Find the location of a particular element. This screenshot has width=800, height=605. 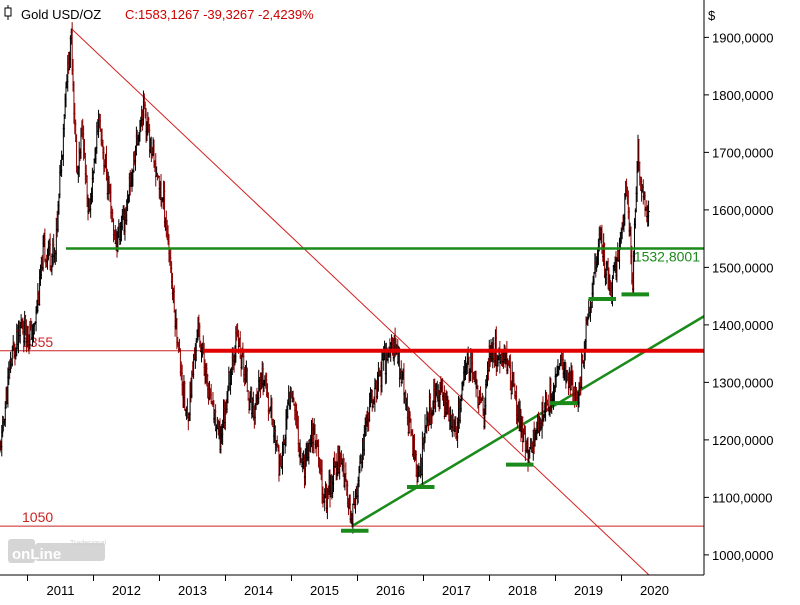

y-tick-label: 1100,0000 is located at coordinates (742, 497).